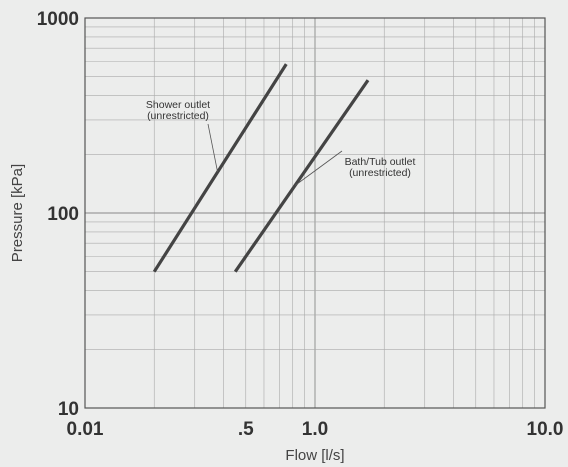 The width and height of the screenshot is (568, 467). I want to click on y-tick-label: 1000, so click(58, 19).